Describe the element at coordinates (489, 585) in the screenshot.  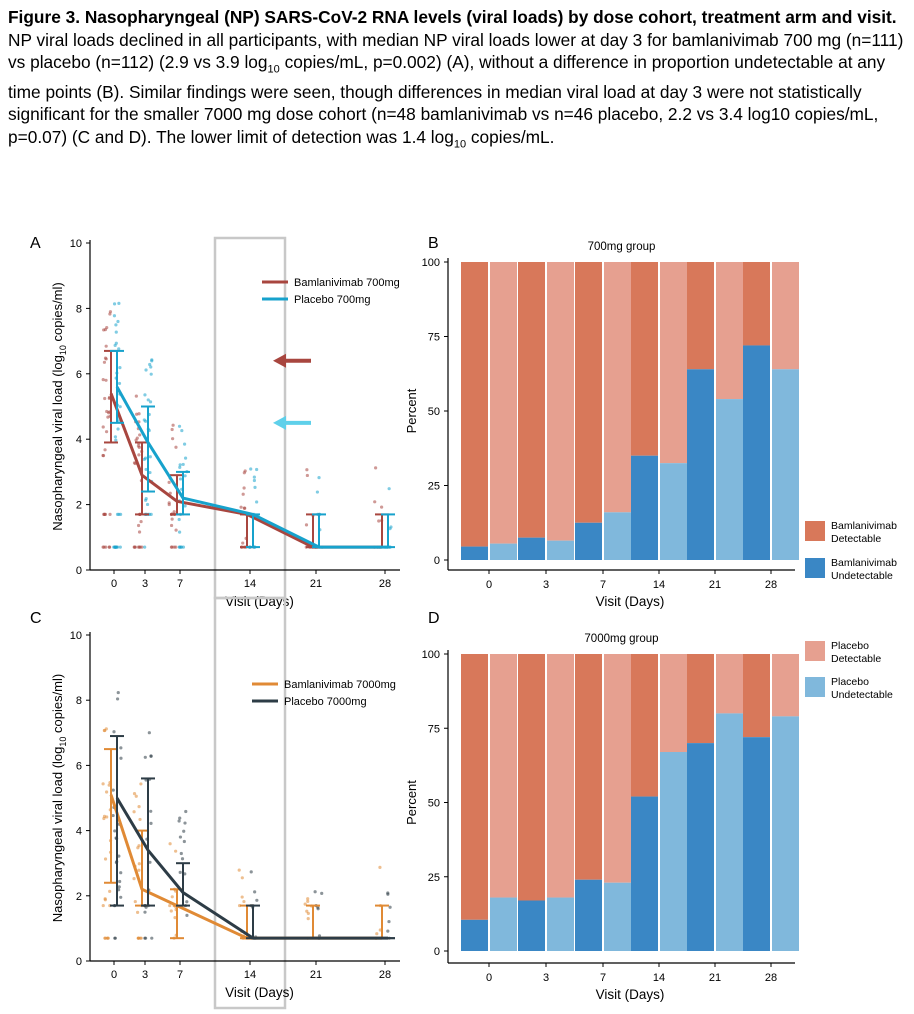
I see `panel-b-x-tick-label: 0` at that location.